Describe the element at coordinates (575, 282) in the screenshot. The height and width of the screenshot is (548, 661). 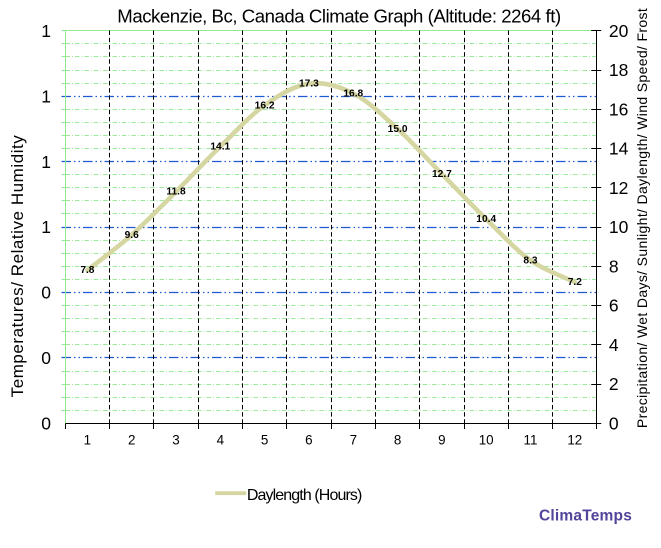
I see `svg-text: 7.2` at that location.